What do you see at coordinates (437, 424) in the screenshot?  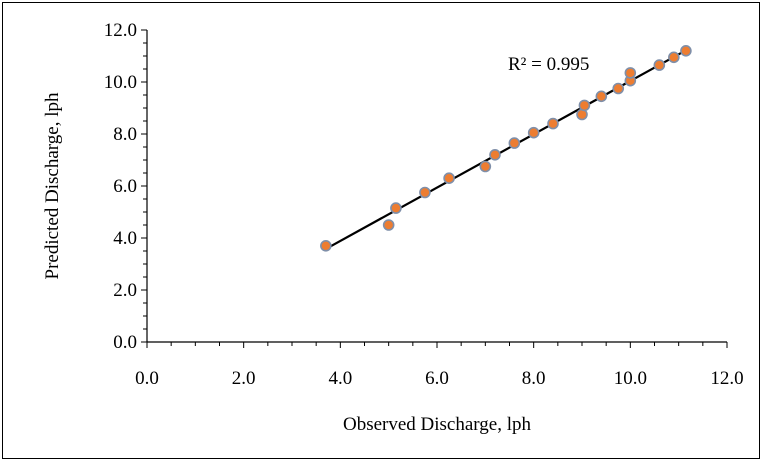 I see `x-axis-title: Observed Discharge, lph` at bounding box center [437, 424].